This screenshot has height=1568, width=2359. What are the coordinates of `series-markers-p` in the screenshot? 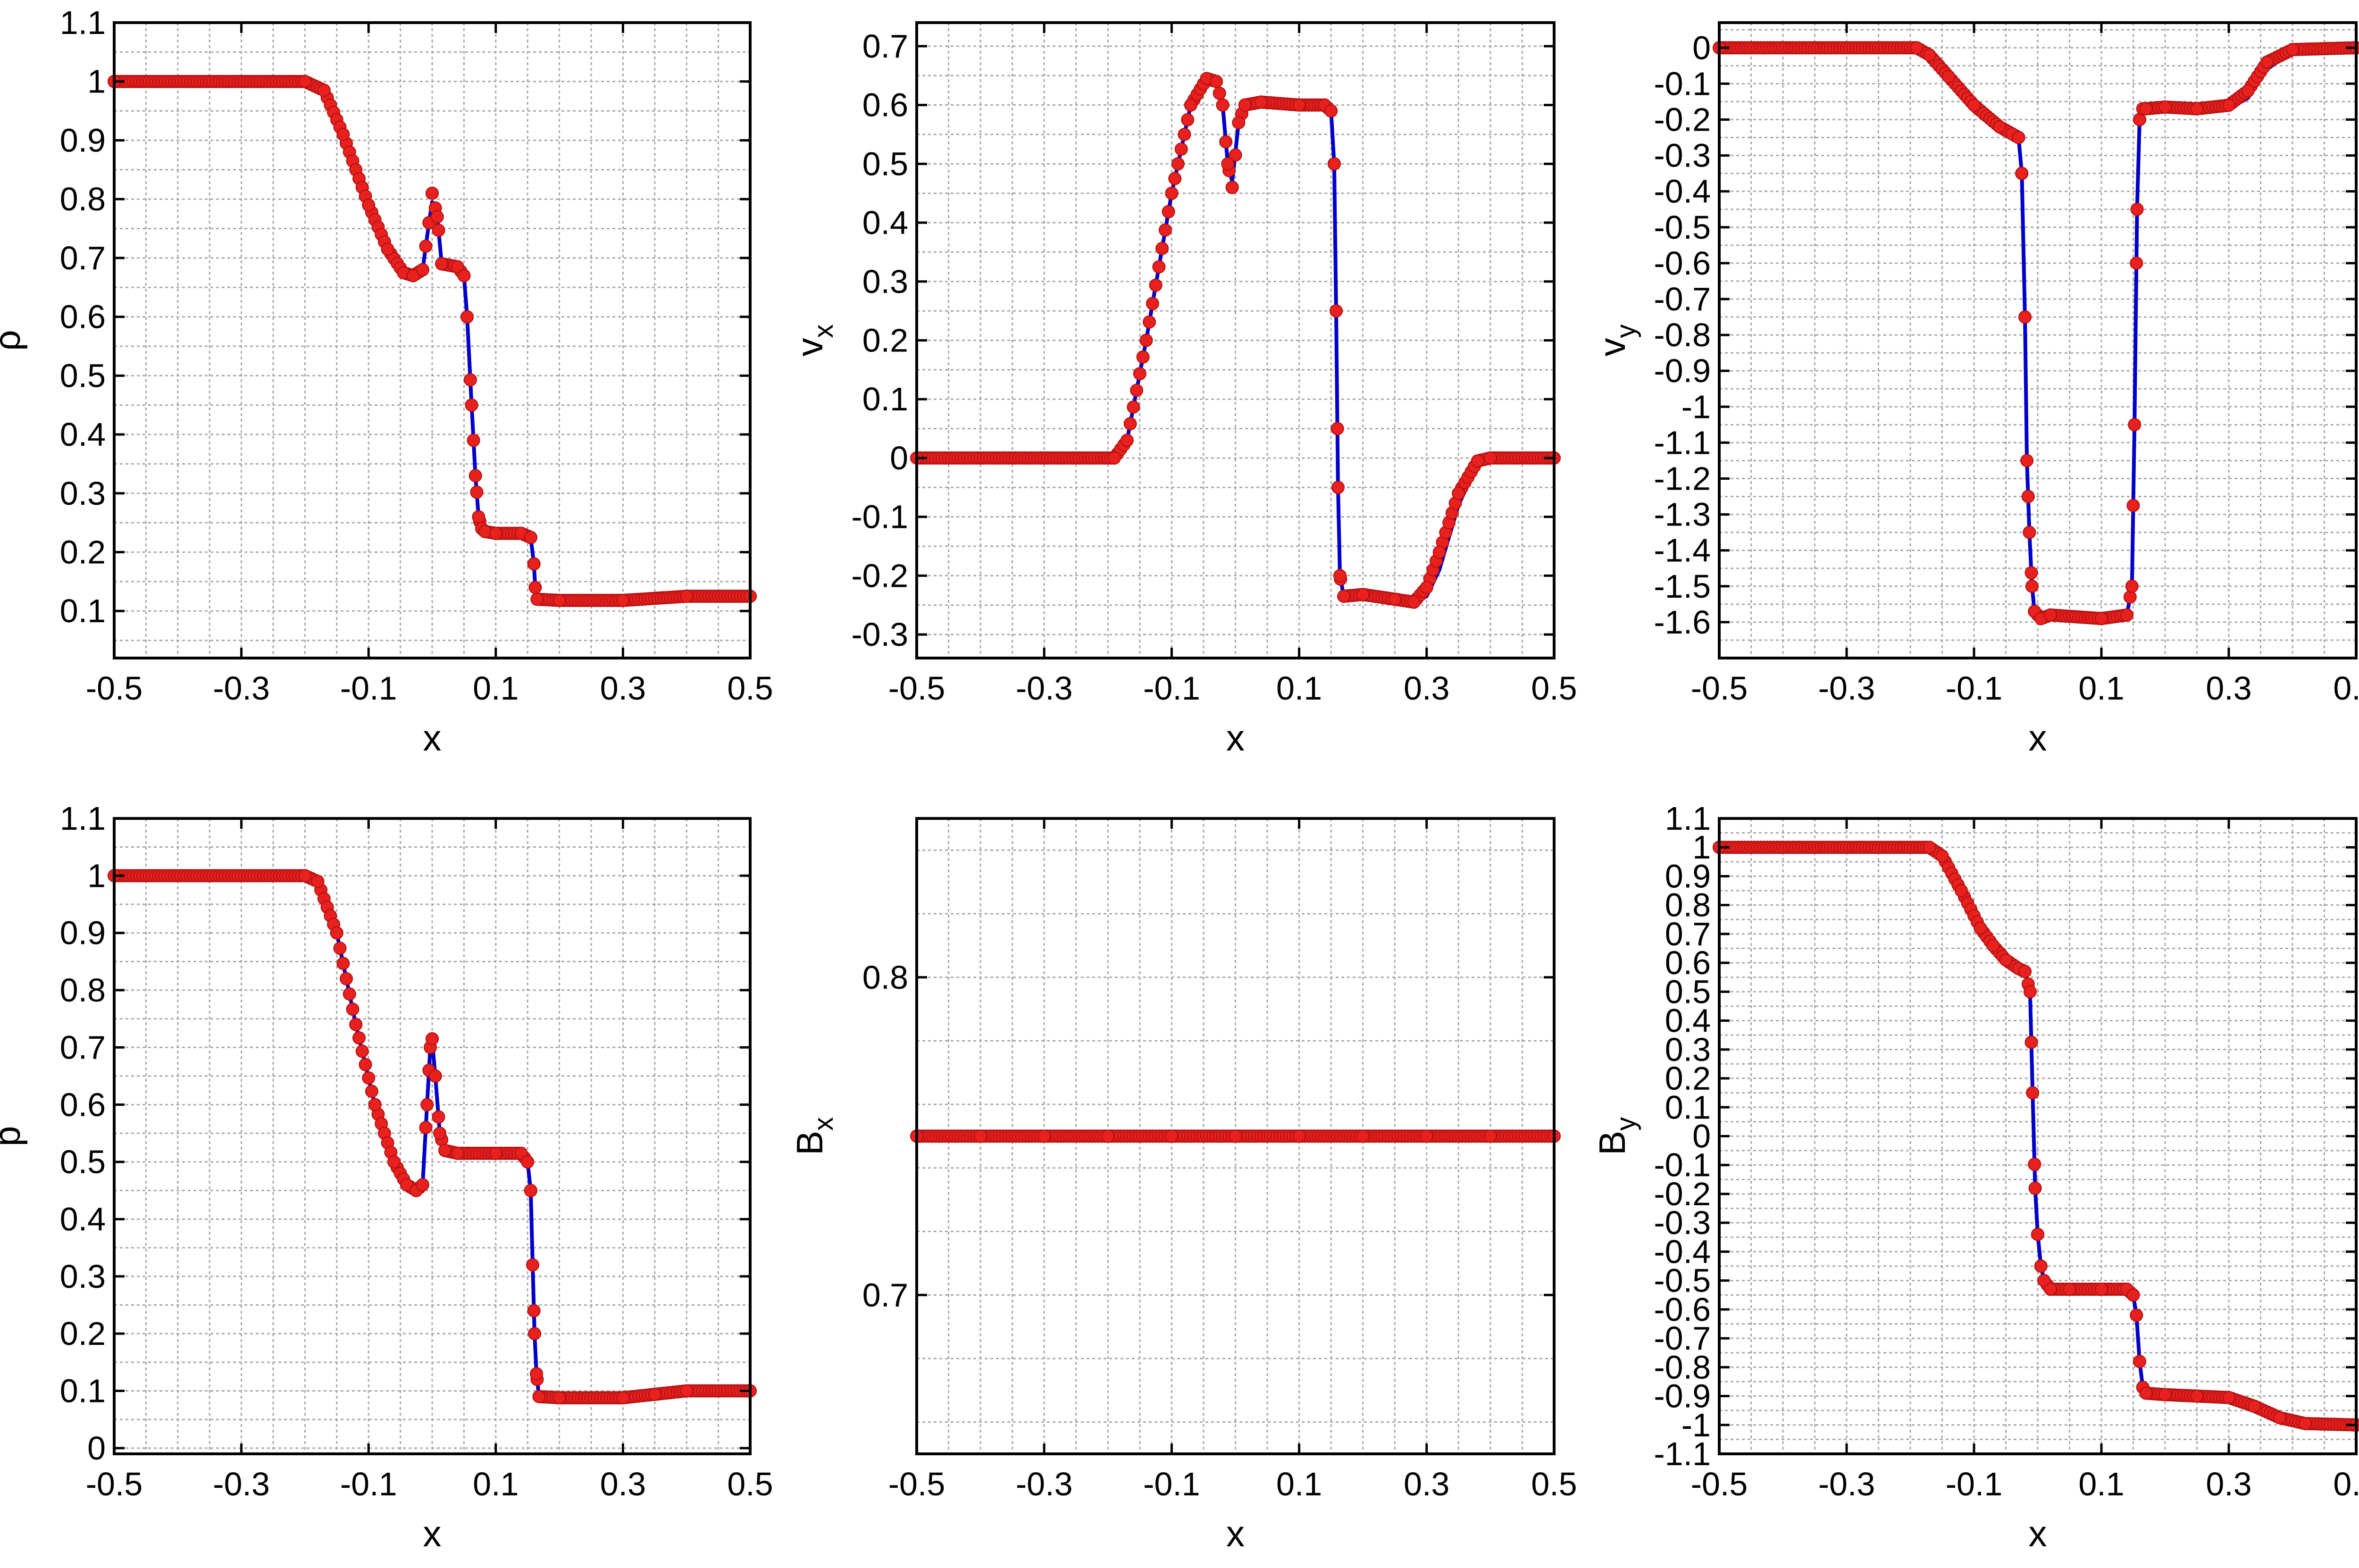 It's located at (432, 1137).